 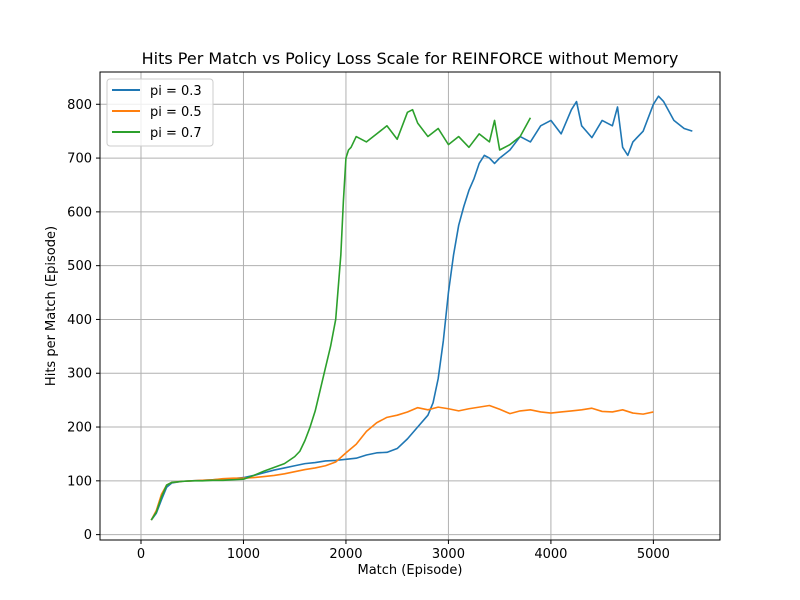 I want to click on legend-label-2: pi = 0.5, so click(x=176, y=112).